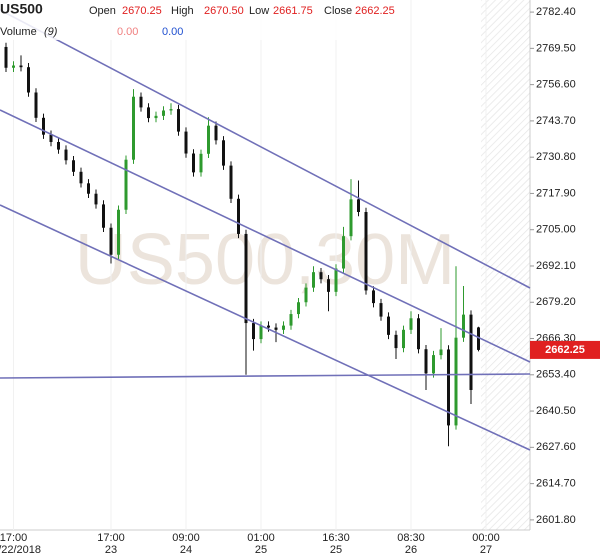 The image size is (600, 558). What do you see at coordinates (142, 11) in the screenshot?
I see `open-value: 2670.25` at bounding box center [142, 11].